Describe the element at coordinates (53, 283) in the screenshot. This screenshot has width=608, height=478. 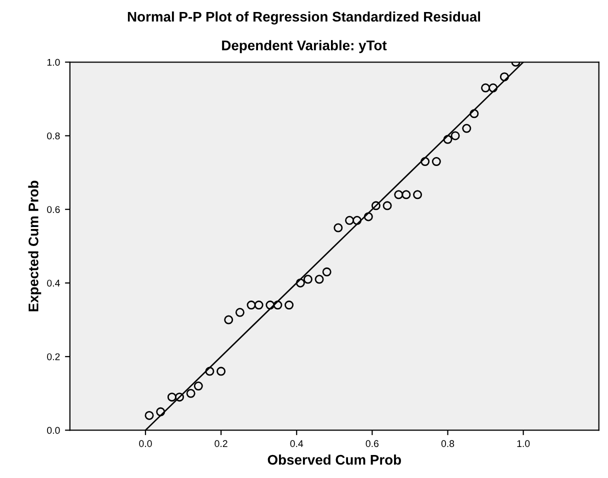
I see `y-tick-label: 0.4` at that location.